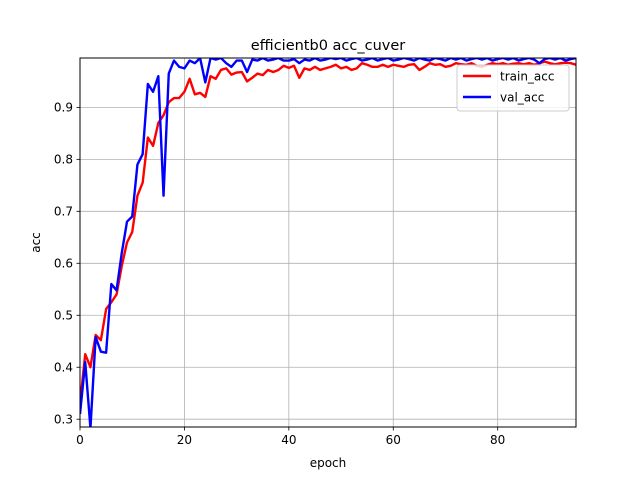 The width and height of the screenshot is (640, 480). I want to click on y-axis-label: acc, so click(36, 242).